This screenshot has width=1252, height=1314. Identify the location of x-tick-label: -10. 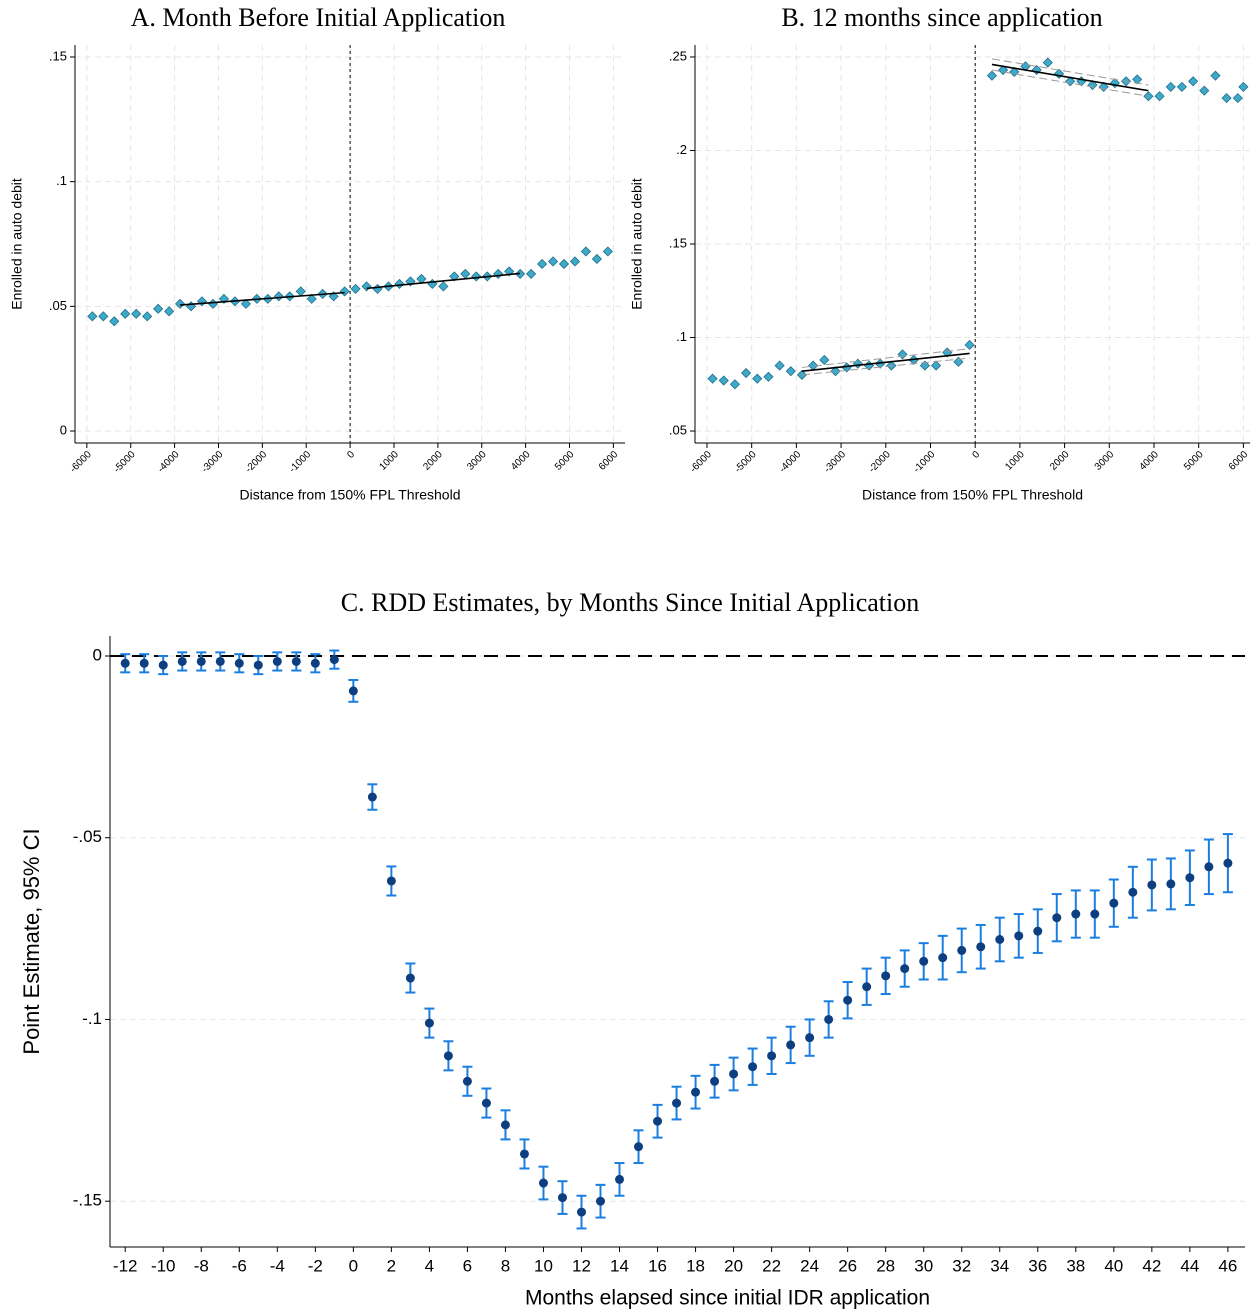
(163, 1265).